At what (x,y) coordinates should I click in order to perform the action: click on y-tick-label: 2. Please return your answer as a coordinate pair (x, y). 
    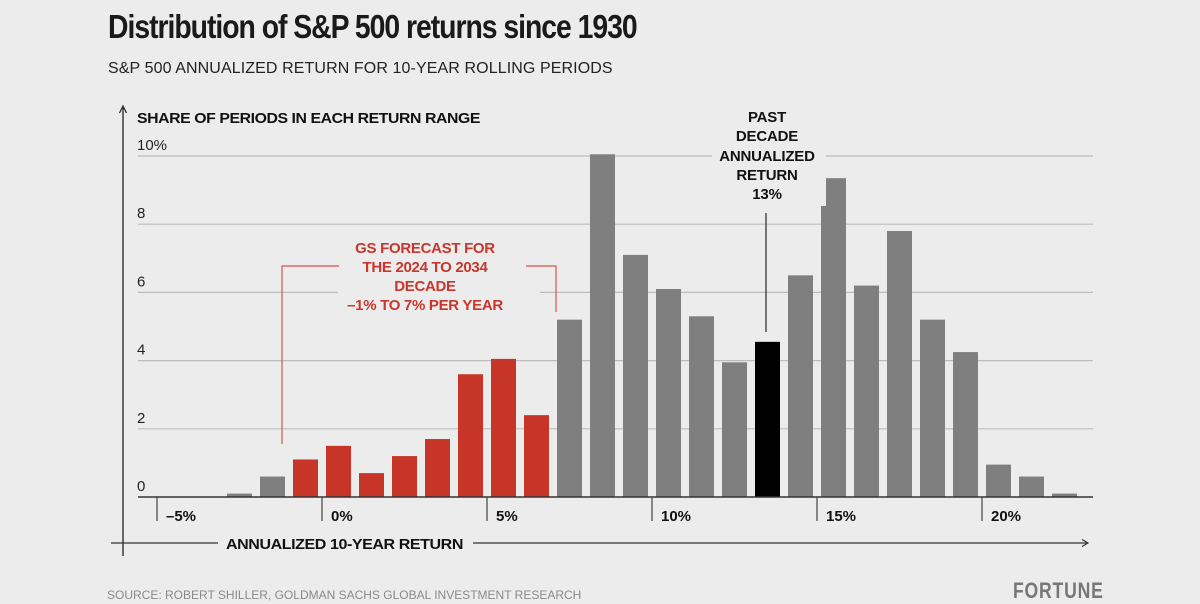
    Looking at the image, I should click on (141, 418).